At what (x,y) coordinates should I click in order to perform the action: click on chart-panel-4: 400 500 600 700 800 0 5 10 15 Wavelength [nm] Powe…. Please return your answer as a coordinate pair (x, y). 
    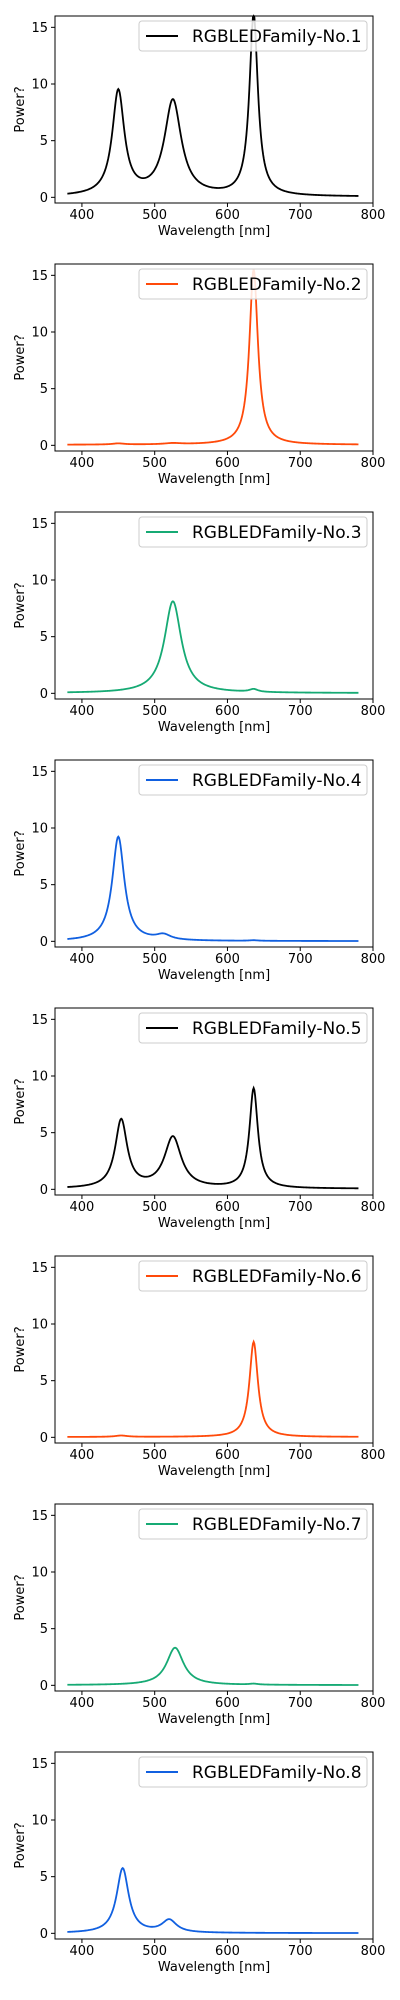
    Looking at the image, I should click on (199, 871).